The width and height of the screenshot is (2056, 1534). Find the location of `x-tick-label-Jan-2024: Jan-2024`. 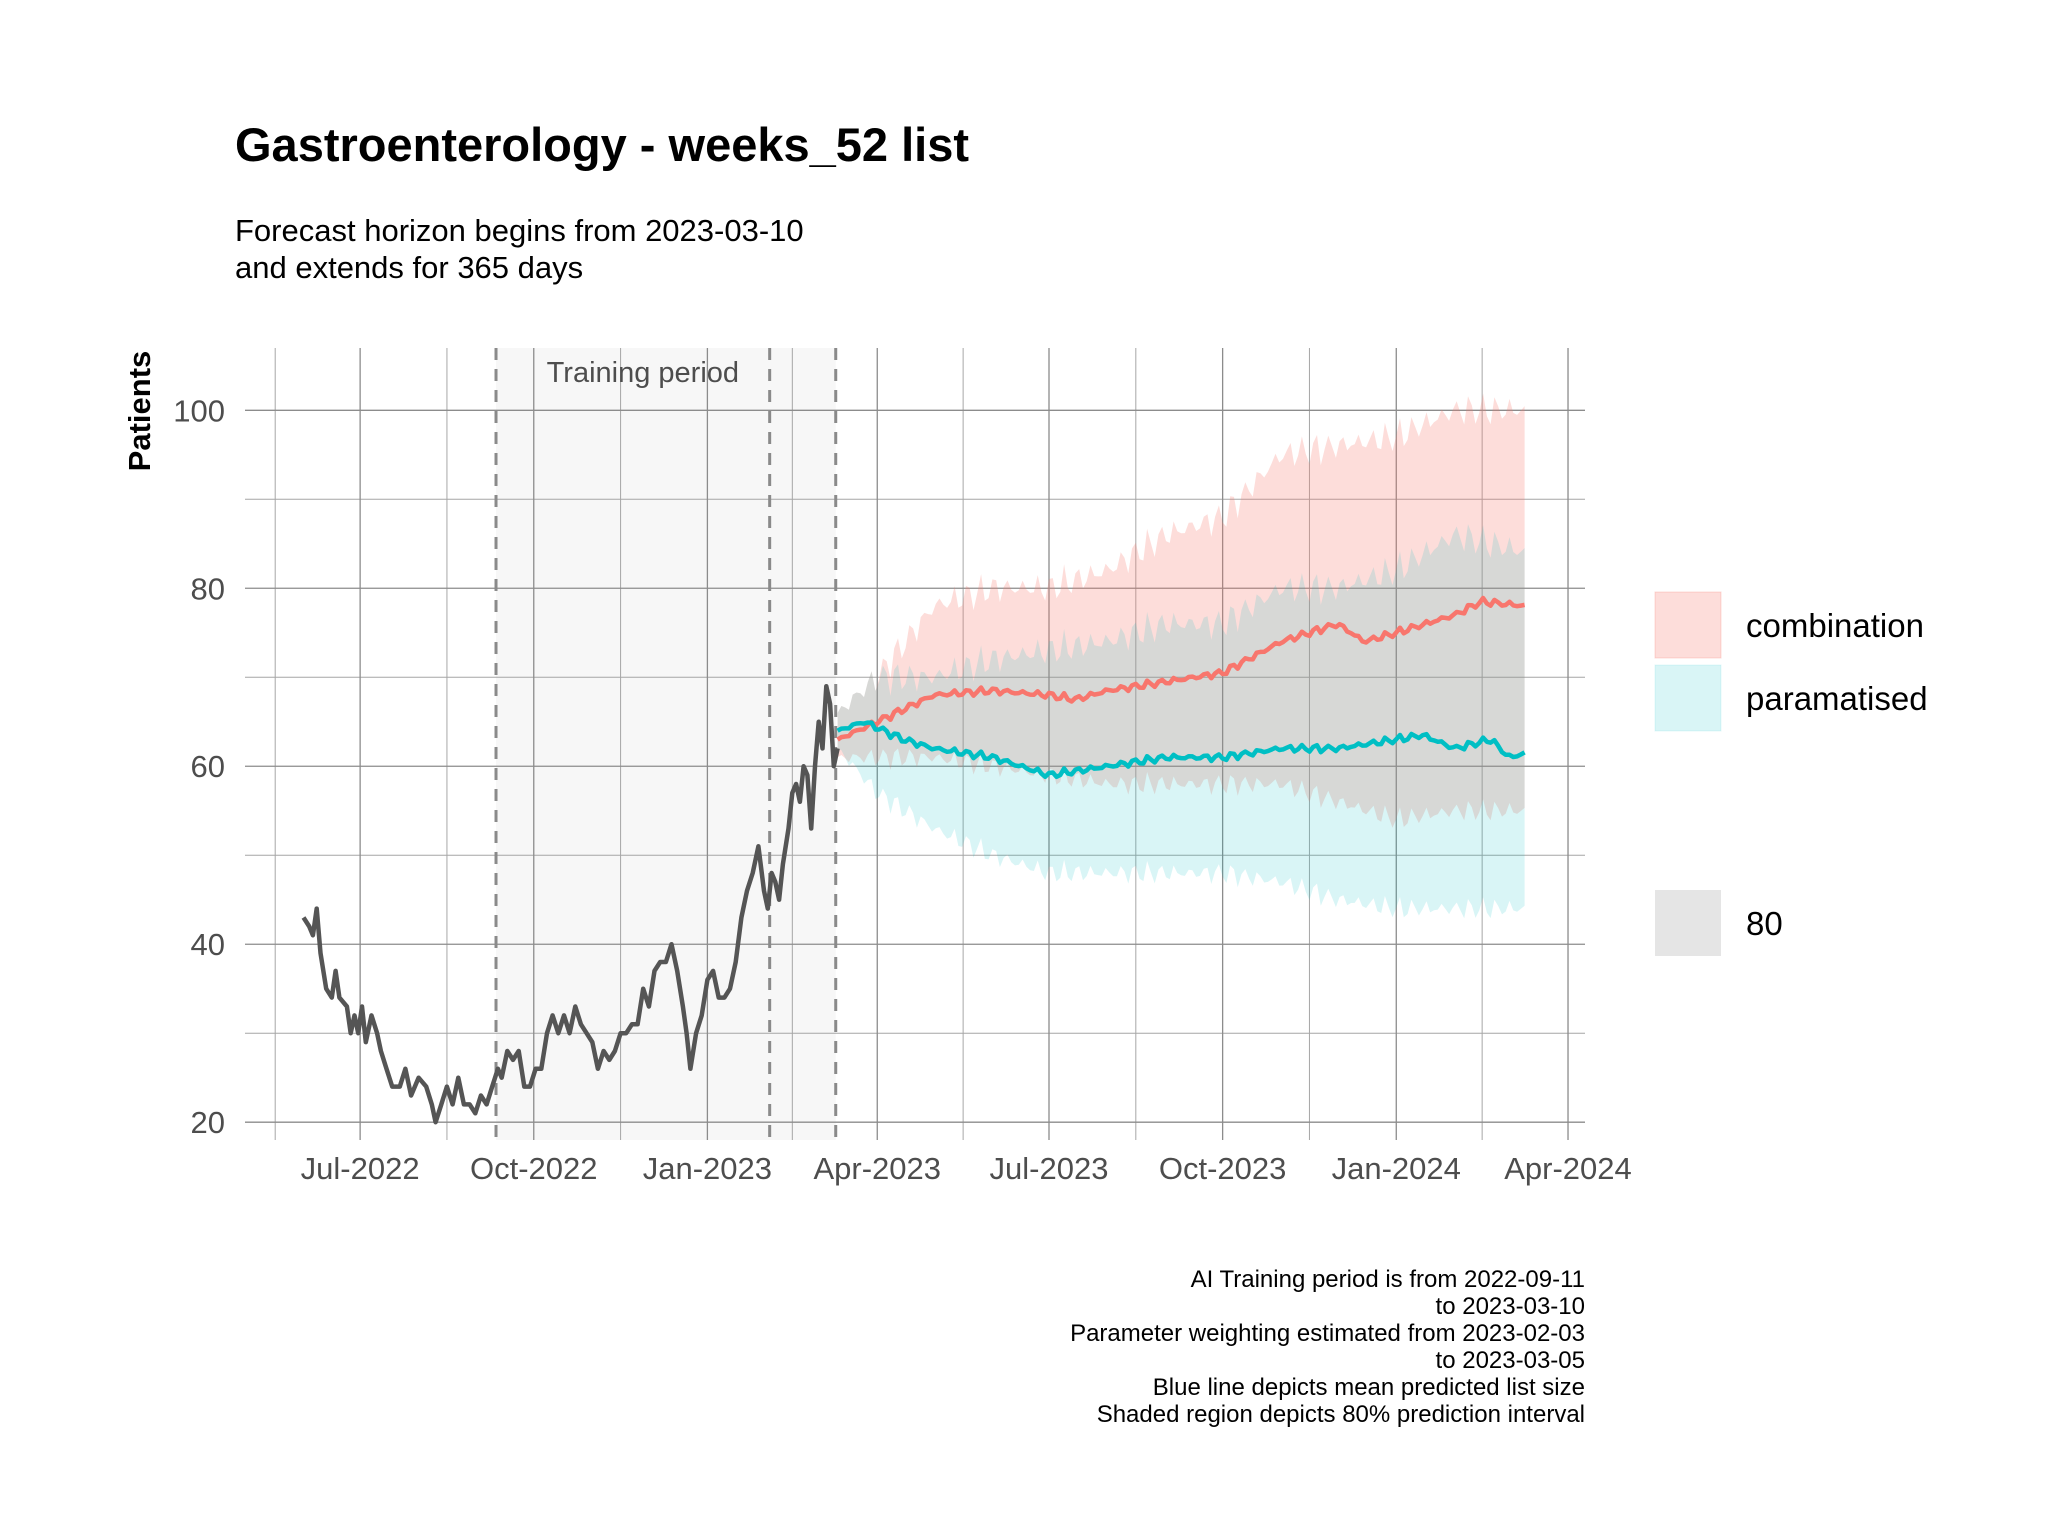

x-tick-label-Jan-2024: Jan-2024 is located at coordinates (1396, 1168).